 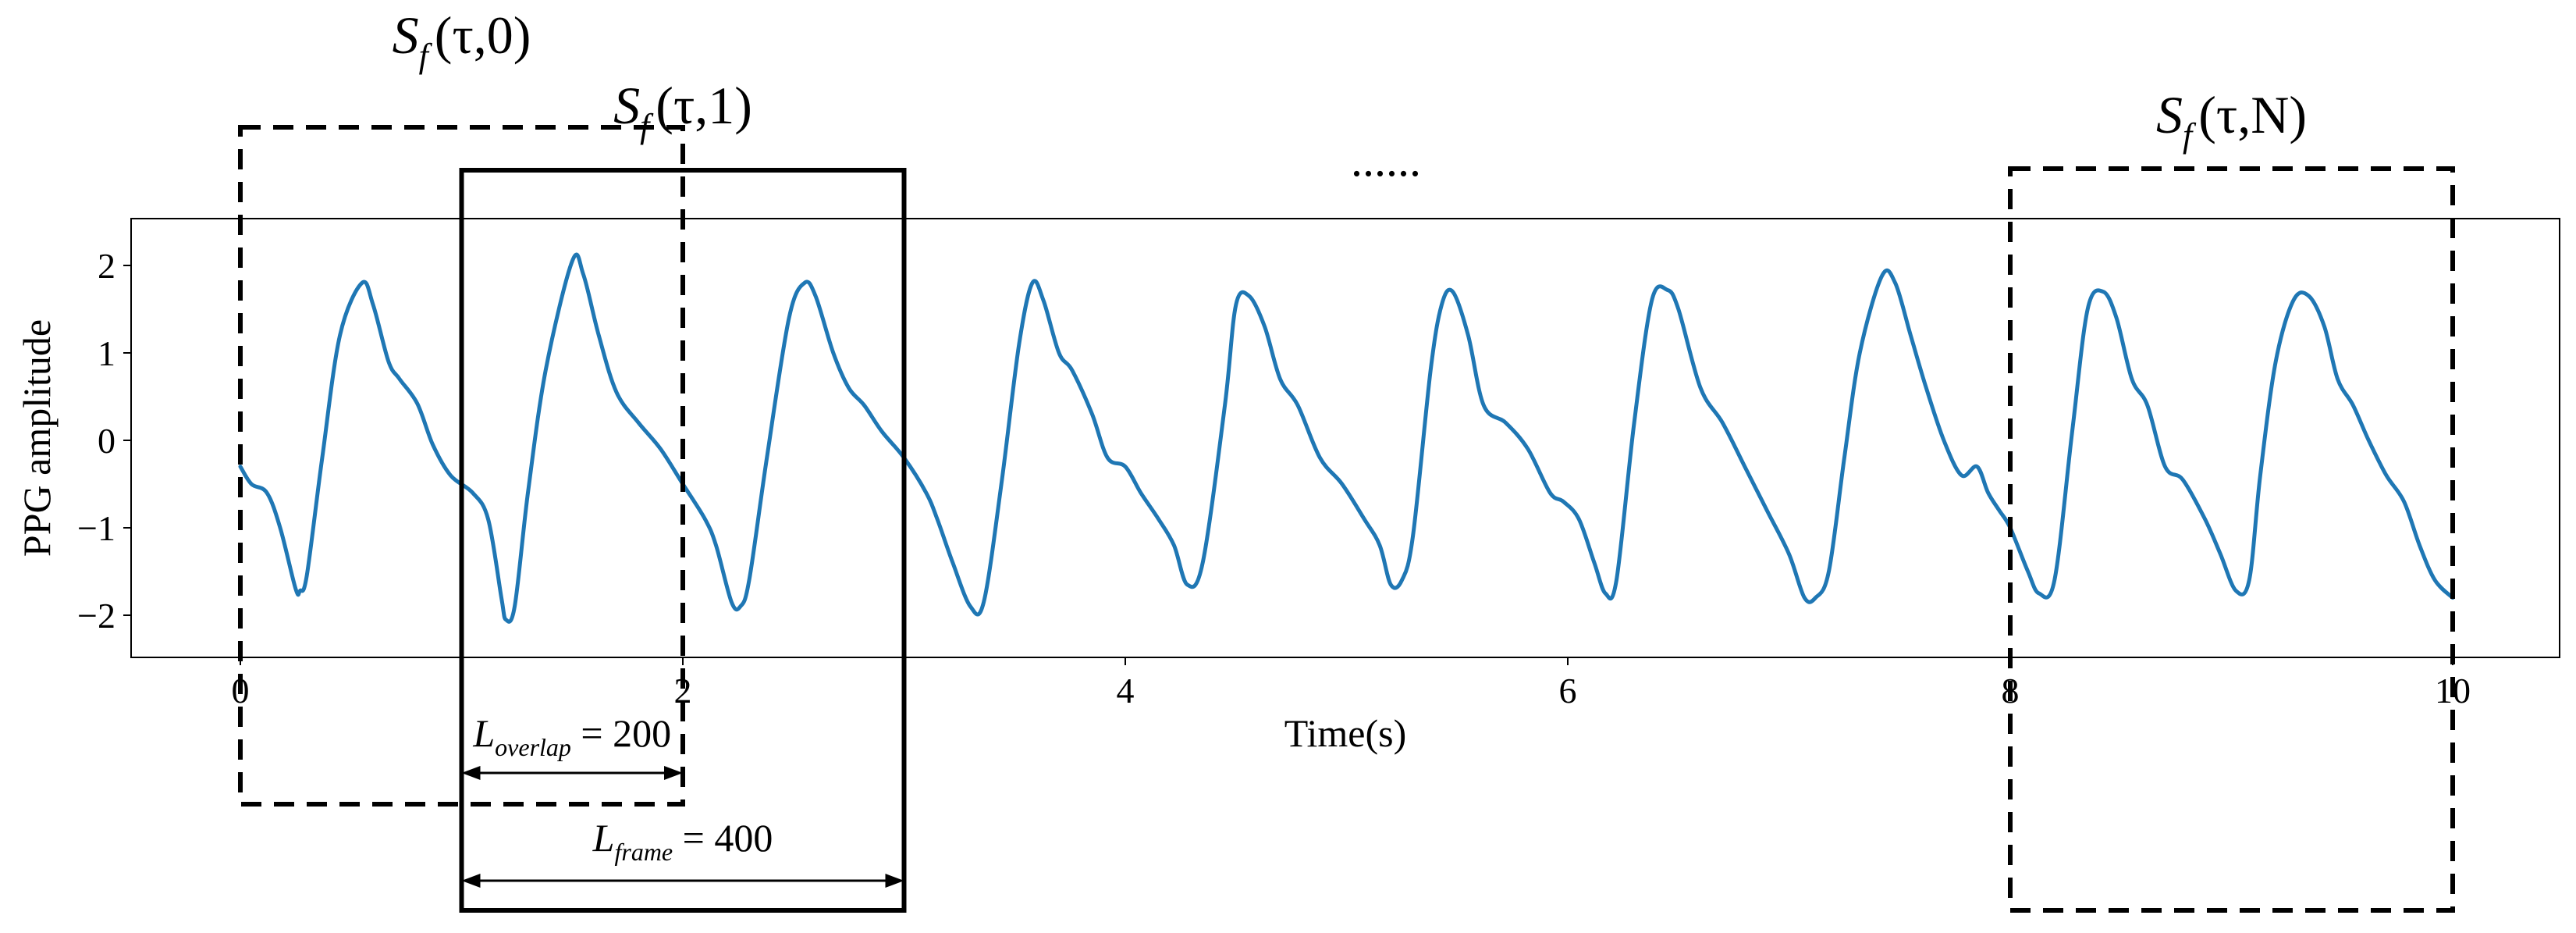 What do you see at coordinates (1352, 683) in the screenshot?
I see `x-ticks: 0 2 4 6 8 10` at bounding box center [1352, 683].